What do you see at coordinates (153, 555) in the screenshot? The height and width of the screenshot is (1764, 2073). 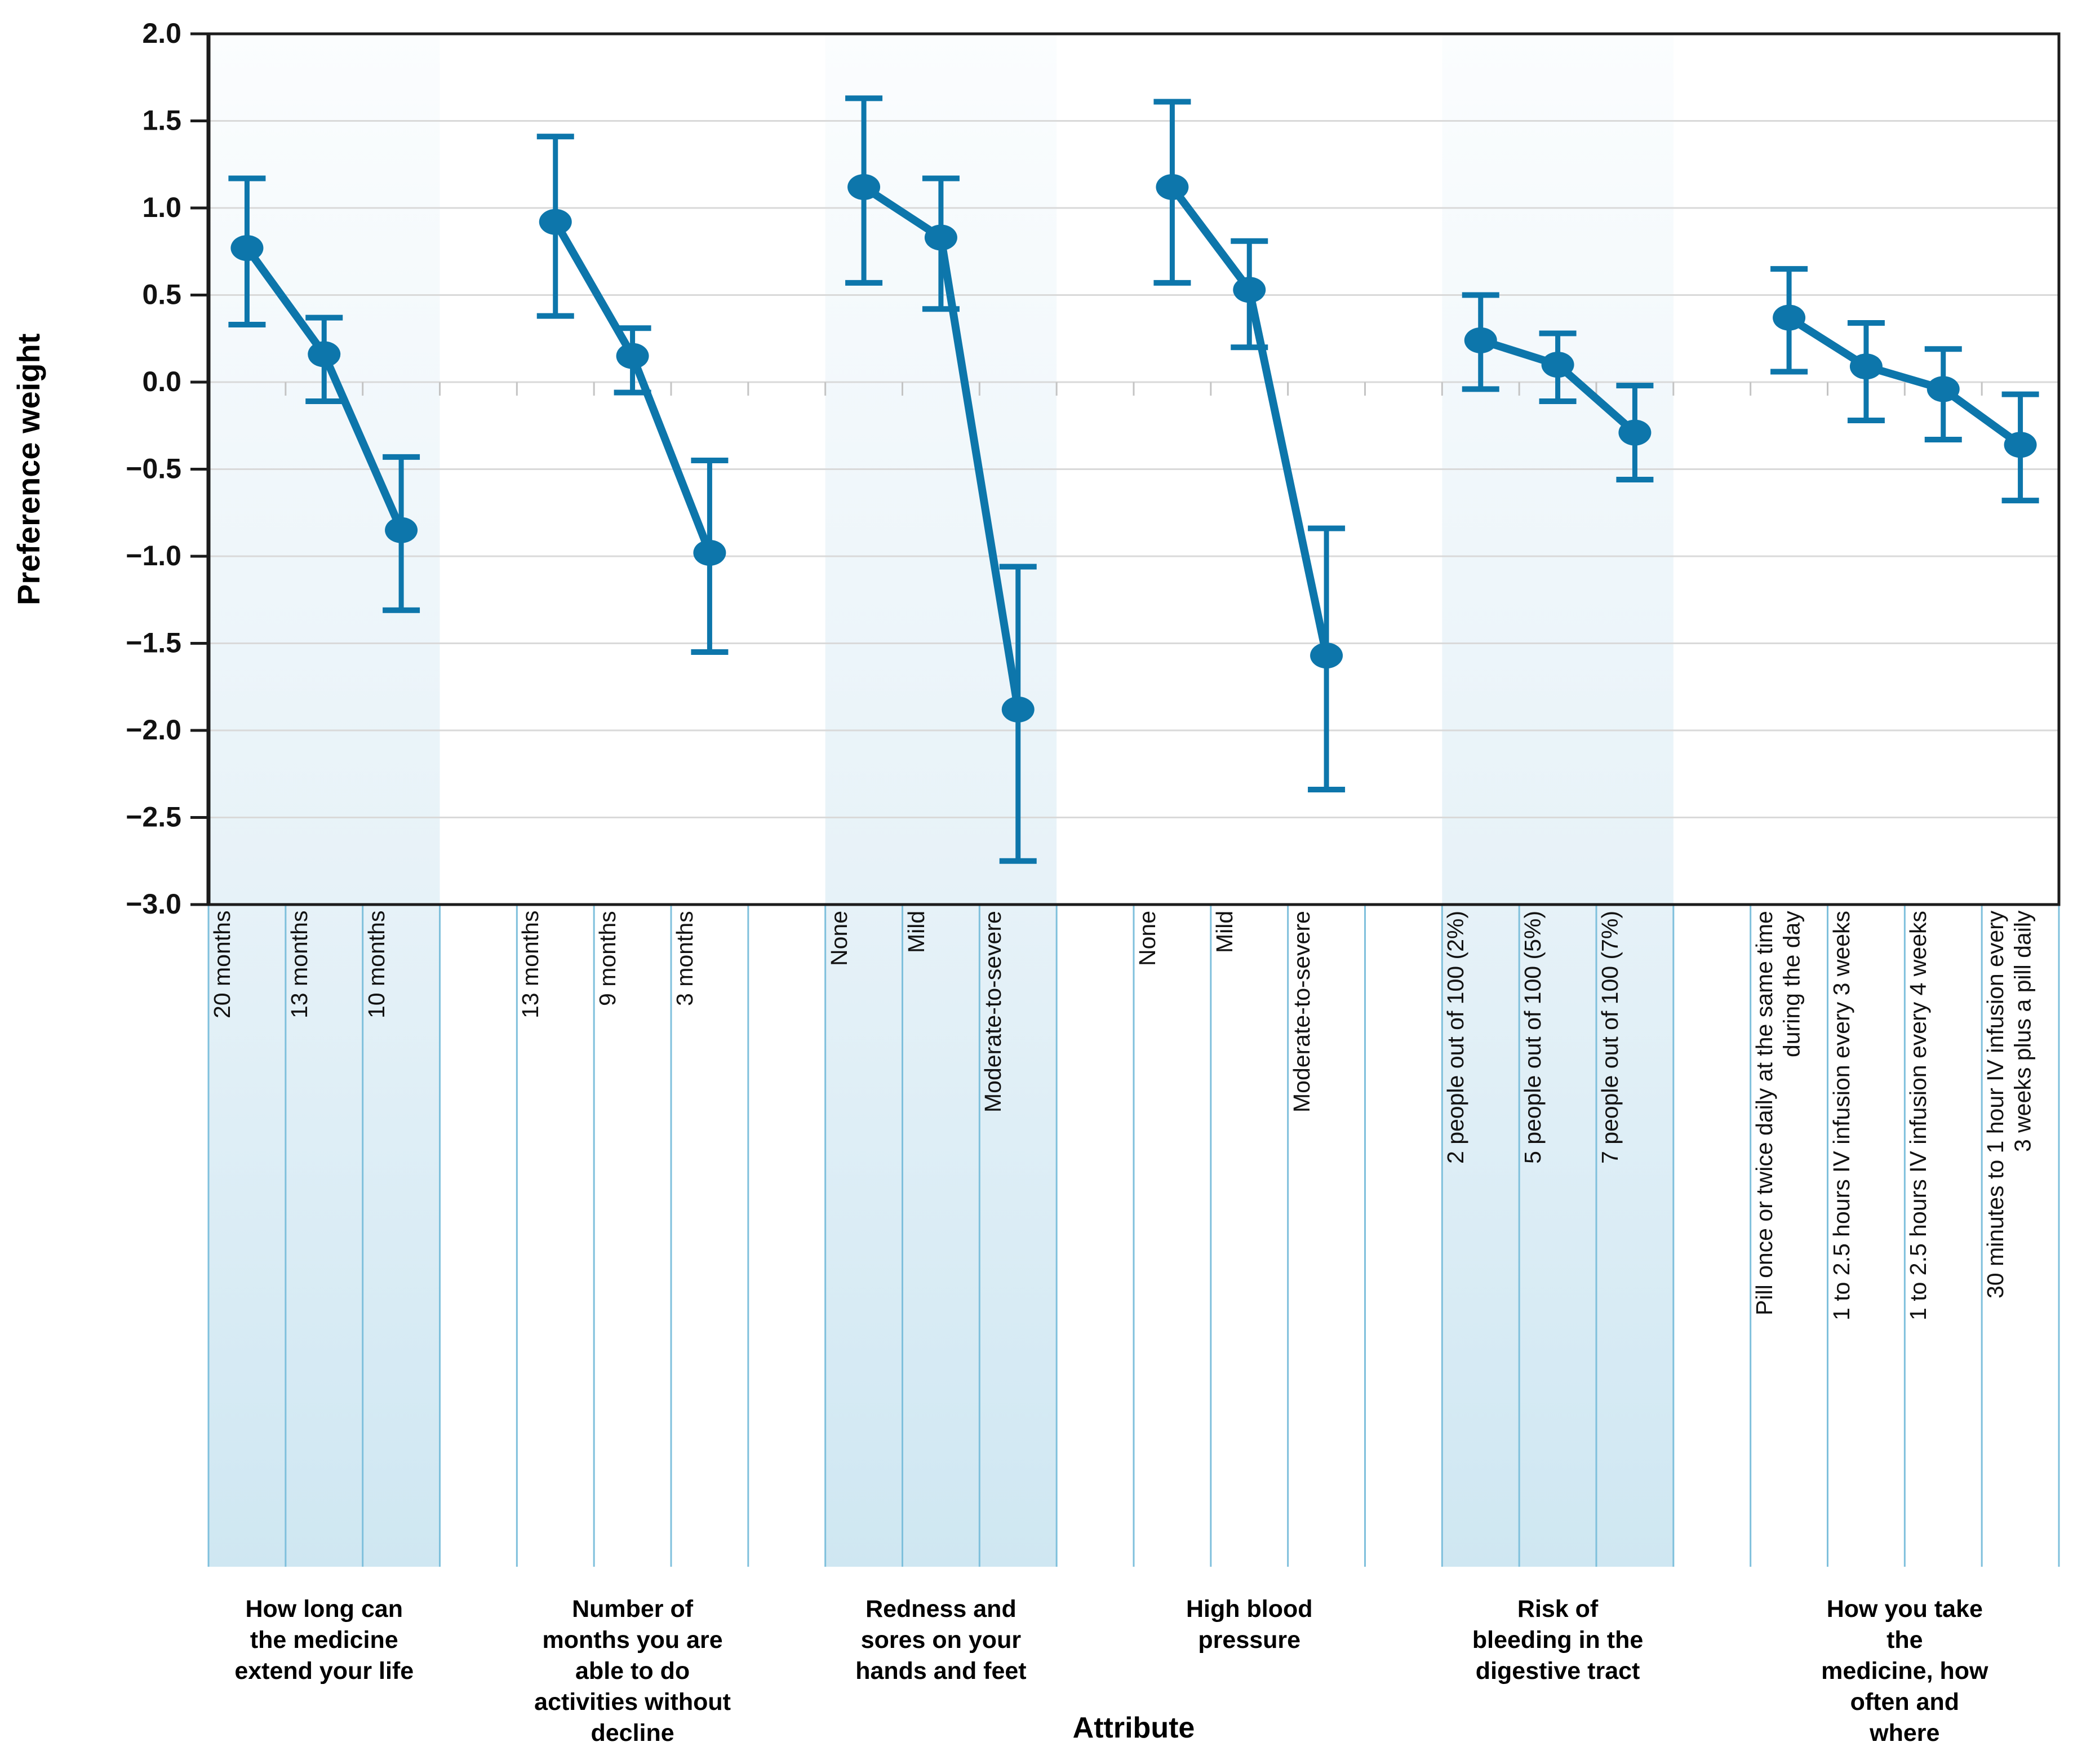 I see `y-tick-label: −1.0` at bounding box center [153, 555].